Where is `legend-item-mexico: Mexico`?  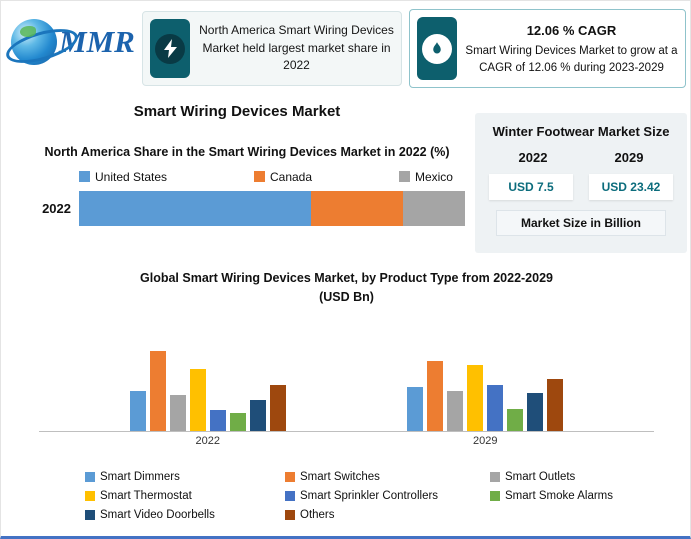 legend-item-mexico: Mexico is located at coordinates (425, 176).